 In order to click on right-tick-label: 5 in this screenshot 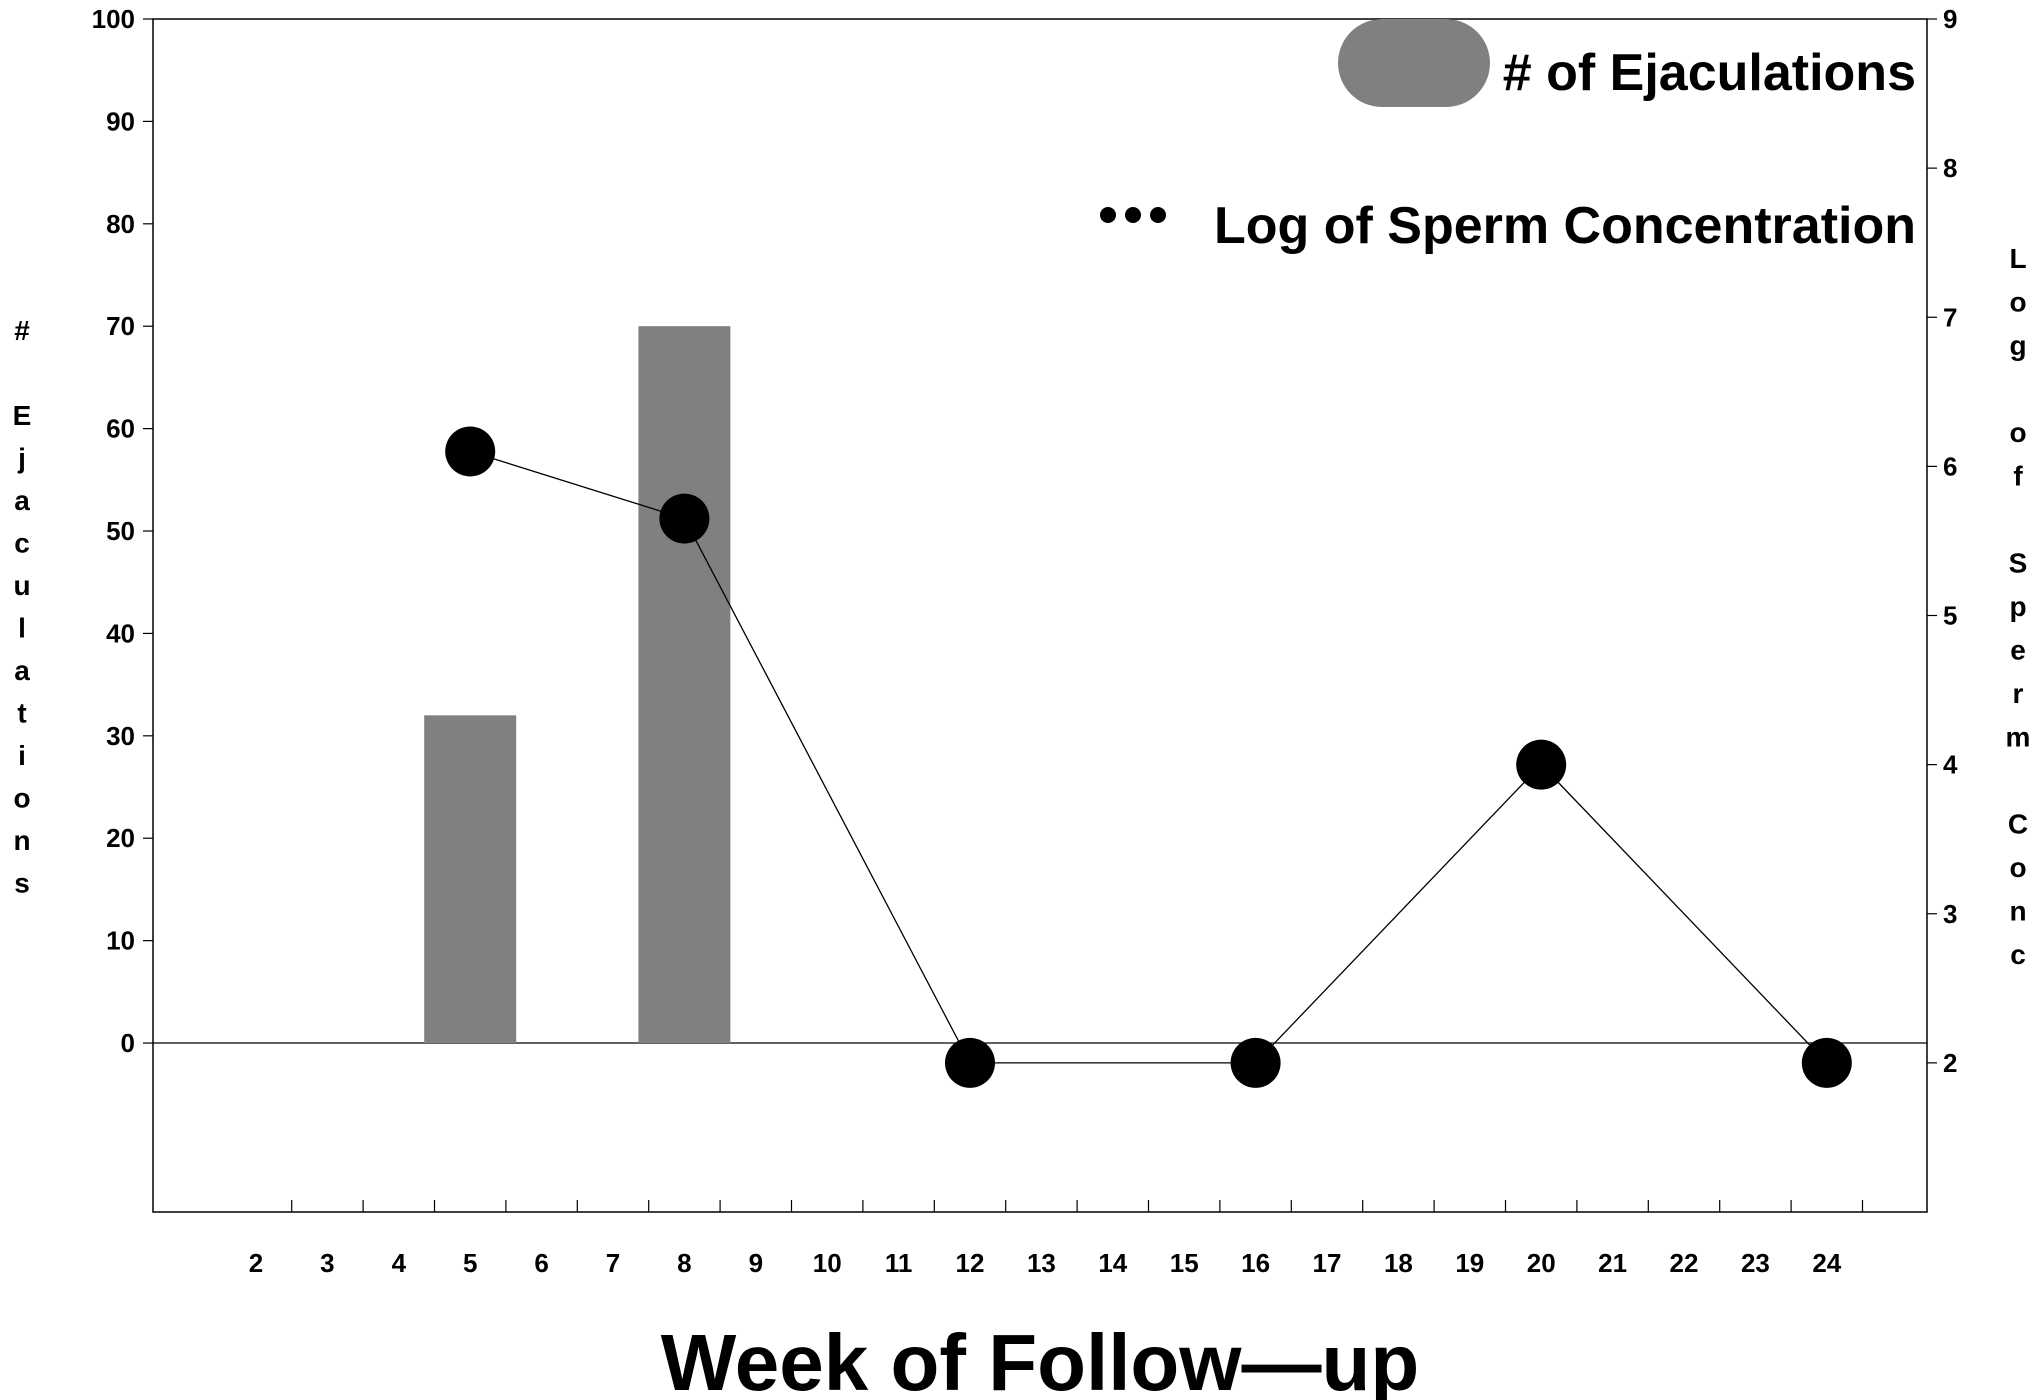, I will do `click(1950, 616)`.